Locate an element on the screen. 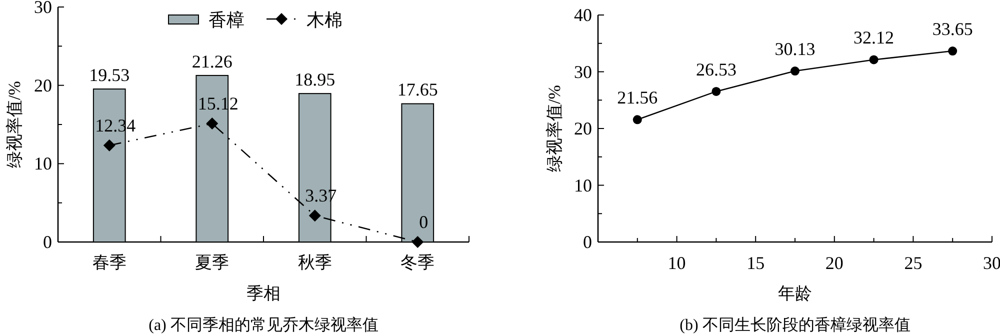  x-tick-label: 30 is located at coordinates (991, 263).